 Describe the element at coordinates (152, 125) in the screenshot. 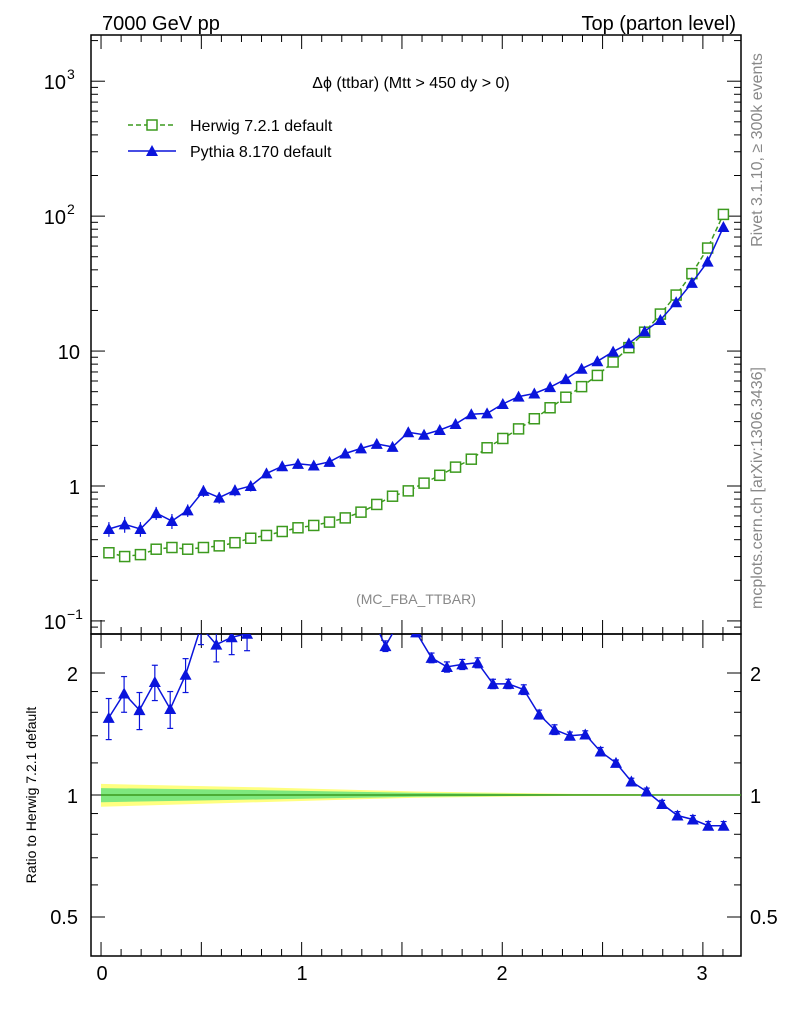

I see `legend-herwig-marker` at that location.